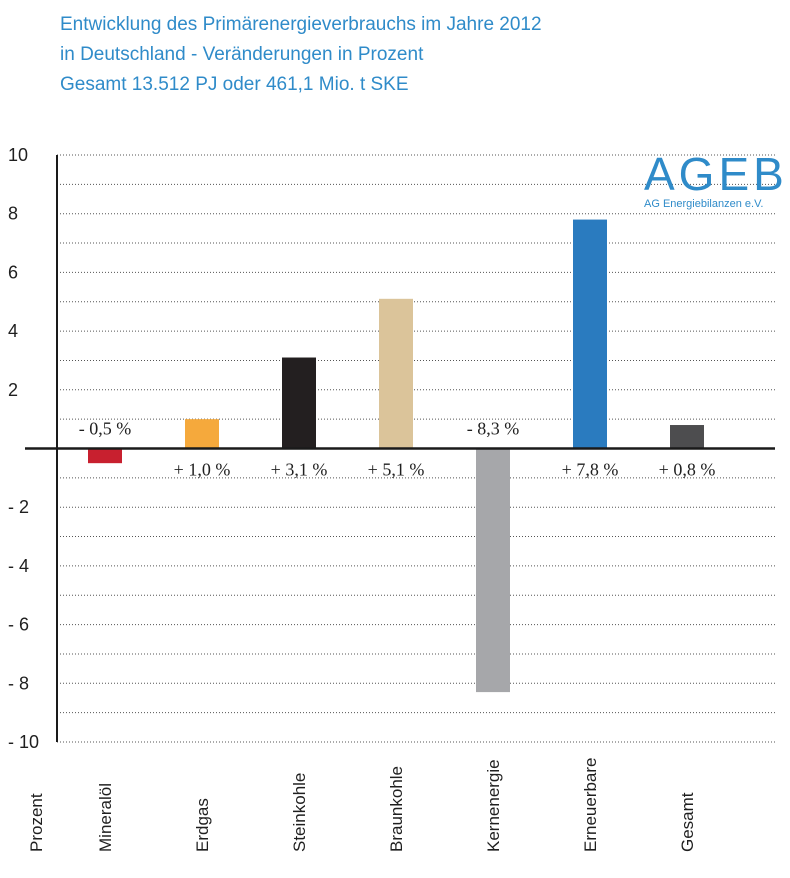  Describe the element at coordinates (590, 470) in the screenshot. I see `data-label: + 7,8 %` at that location.